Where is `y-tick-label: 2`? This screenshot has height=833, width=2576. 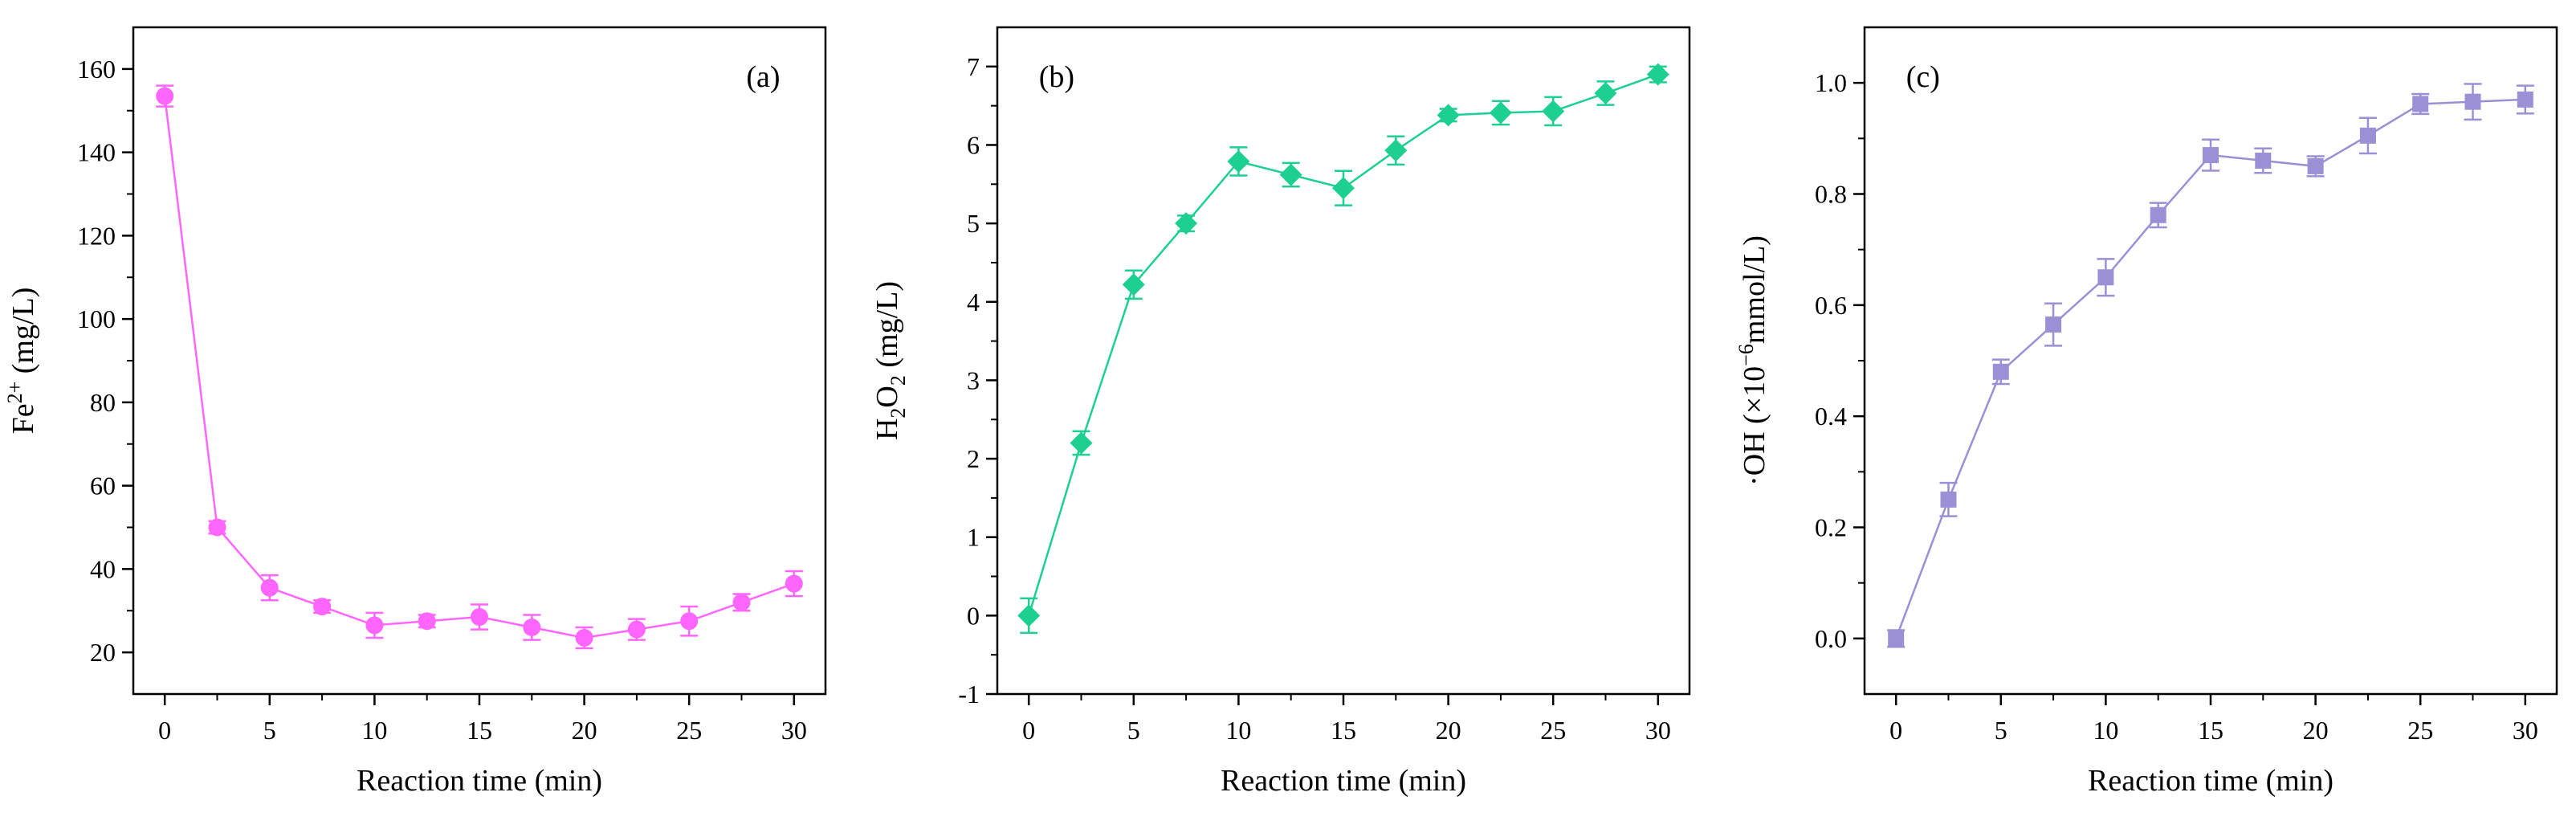
y-tick-label: 2 is located at coordinates (973, 459).